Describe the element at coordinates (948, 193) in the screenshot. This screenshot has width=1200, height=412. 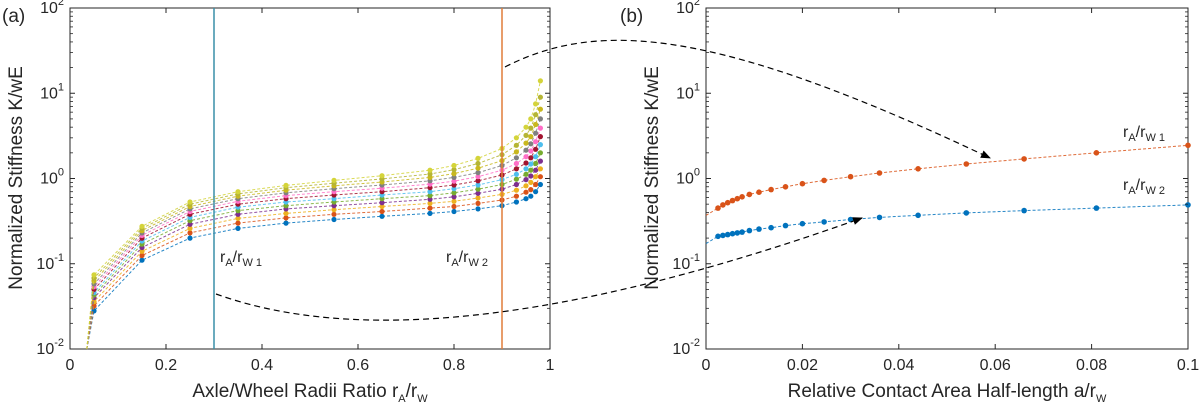
I see `panel-b-series-group` at that location.